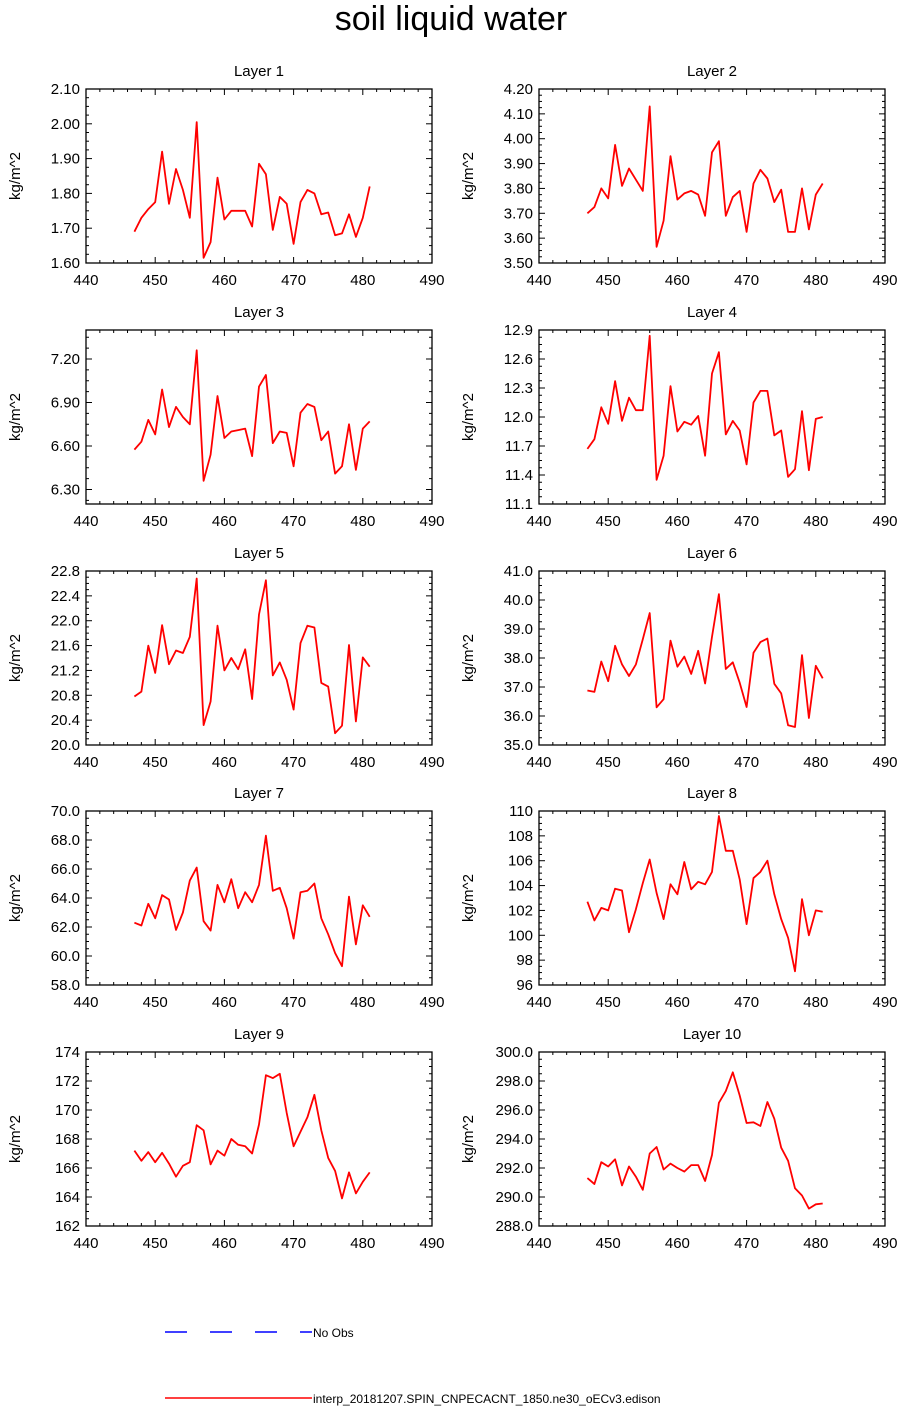 The width and height of the screenshot is (902, 1406). Describe the element at coordinates (65, 596) in the screenshot. I see `y-tick-label: 22.4` at that location.